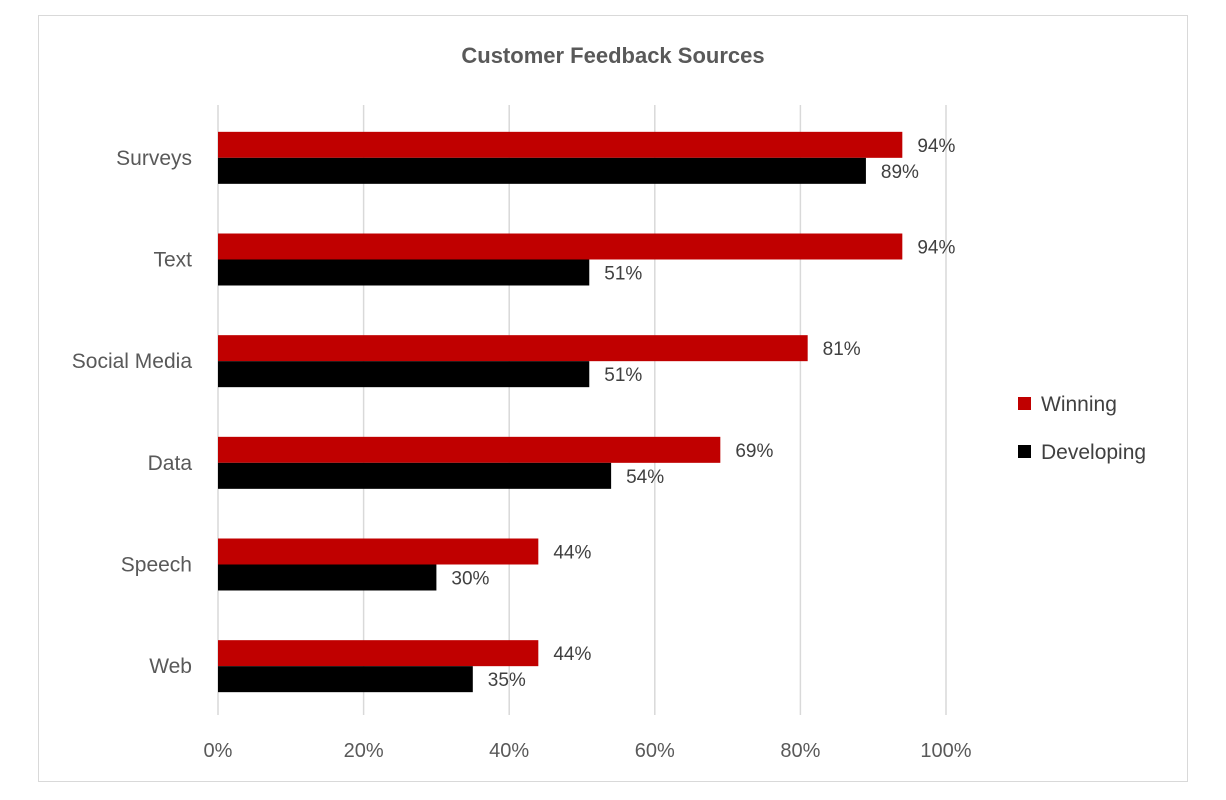 This screenshot has width=1226, height=800. What do you see at coordinates (132, 412) in the screenshot?
I see `y-axis-categories: Surveys Text Social Media Data Speech Web` at bounding box center [132, 412].